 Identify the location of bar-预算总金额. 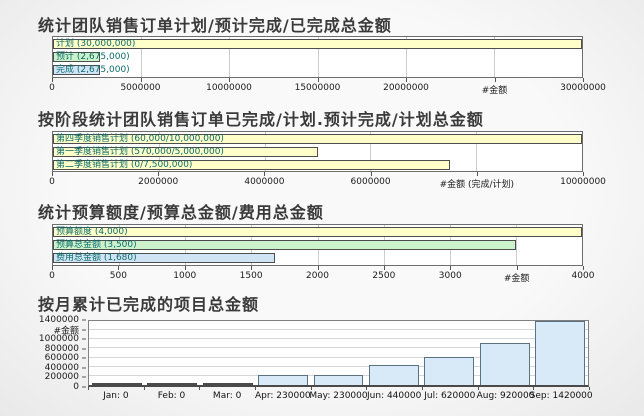
(284, 245).